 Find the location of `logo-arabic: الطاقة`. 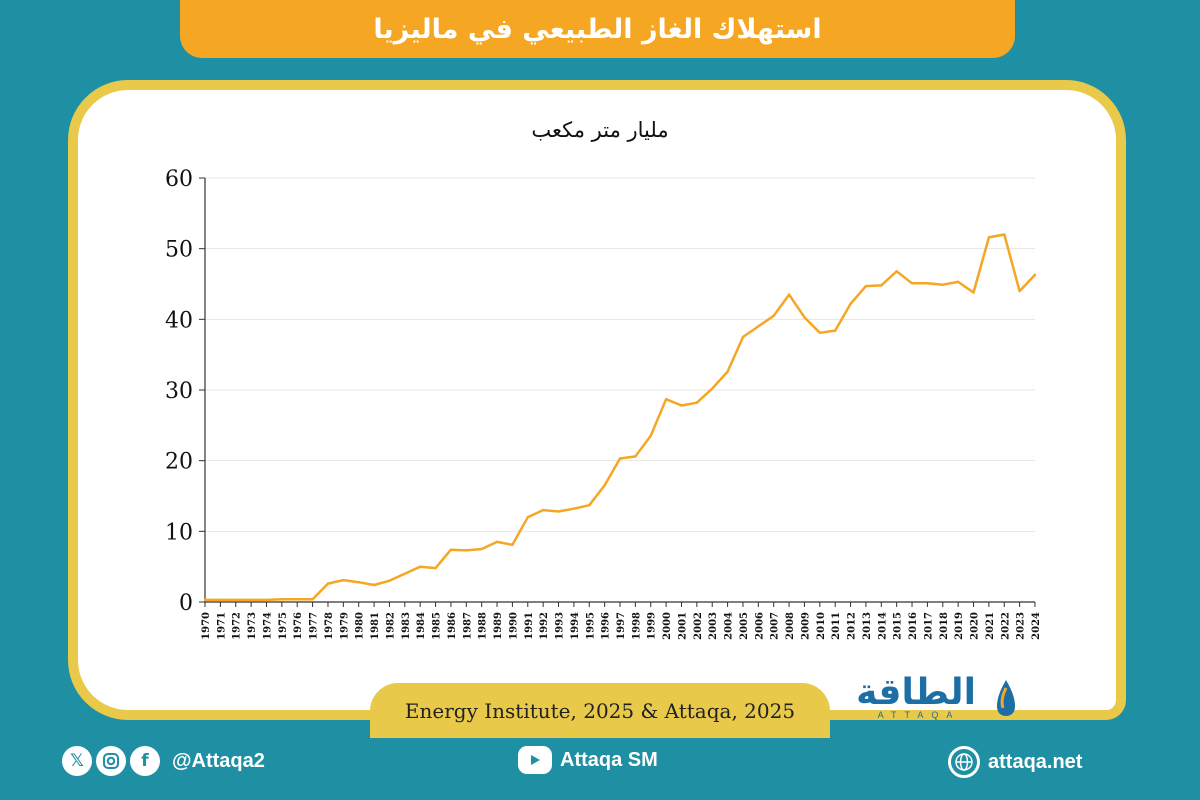

logo-arabic: الطاقة is located at coordinates (916, 692).